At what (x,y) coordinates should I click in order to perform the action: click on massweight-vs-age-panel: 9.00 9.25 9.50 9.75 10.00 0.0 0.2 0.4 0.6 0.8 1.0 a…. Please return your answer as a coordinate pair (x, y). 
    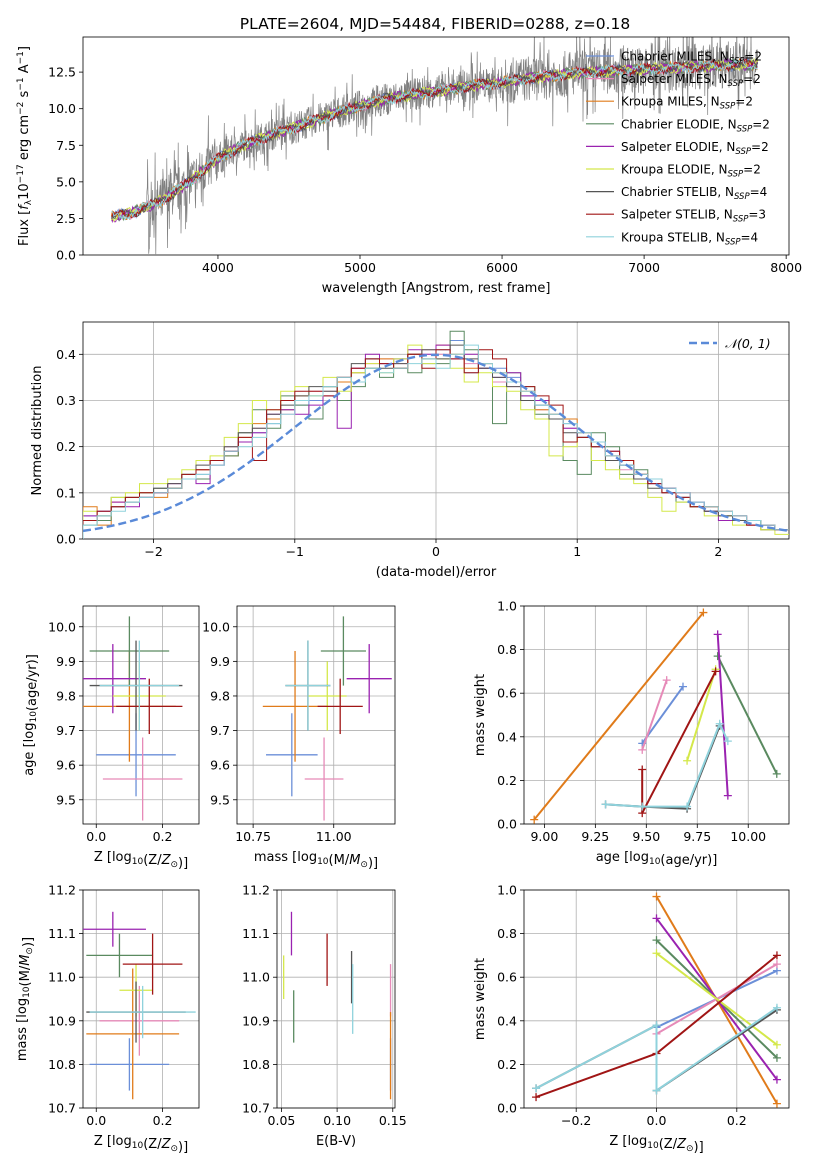
    Looking at the image, I should click on (631, 733).